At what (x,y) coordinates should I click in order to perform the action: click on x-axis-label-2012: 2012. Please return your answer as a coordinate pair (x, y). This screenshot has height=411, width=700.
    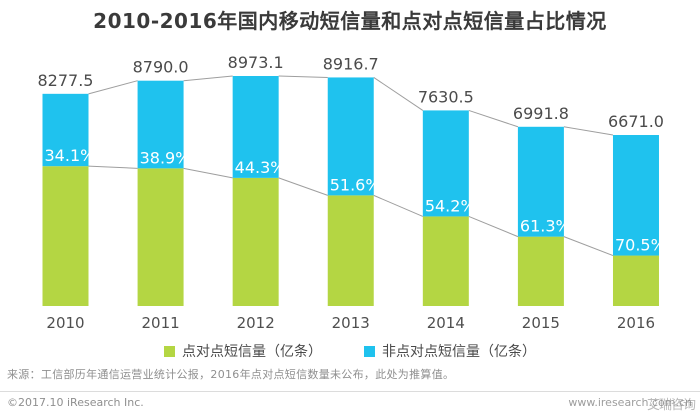
    Looking at the image, I should click on (256, 323).